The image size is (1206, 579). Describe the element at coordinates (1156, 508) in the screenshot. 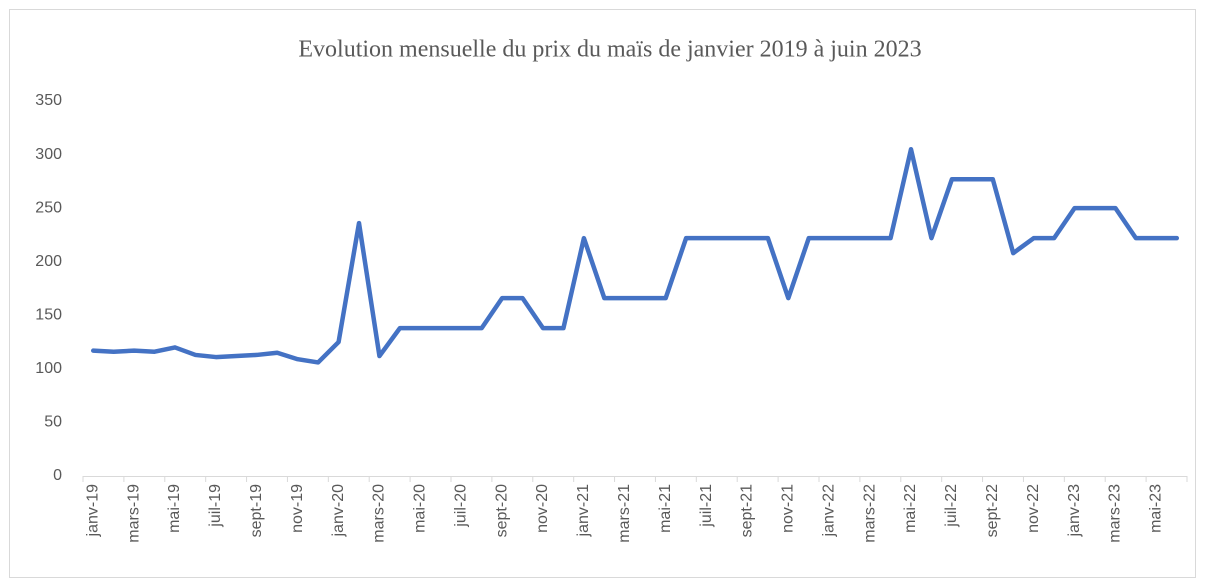

I see `x-tick-label: mai-23` at that location.